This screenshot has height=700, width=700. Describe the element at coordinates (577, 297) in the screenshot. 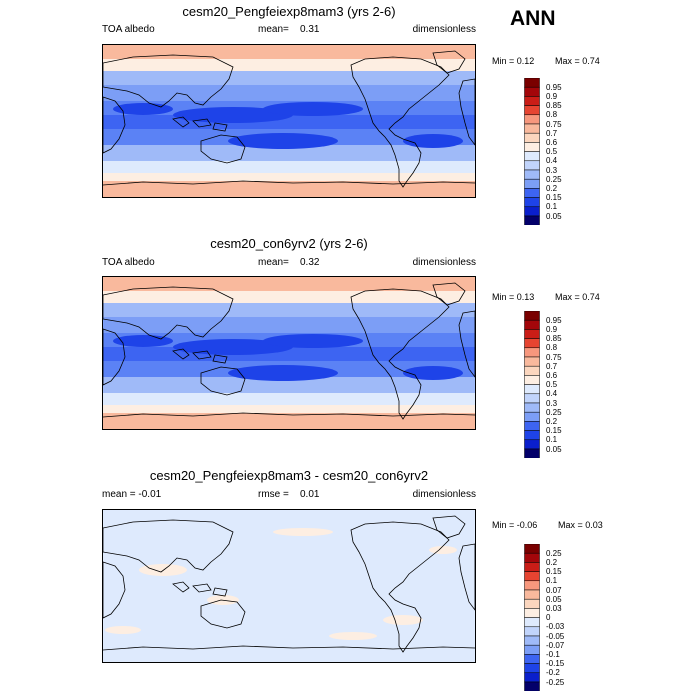

I see `panel-2-max: Max = 0.74` at that location.